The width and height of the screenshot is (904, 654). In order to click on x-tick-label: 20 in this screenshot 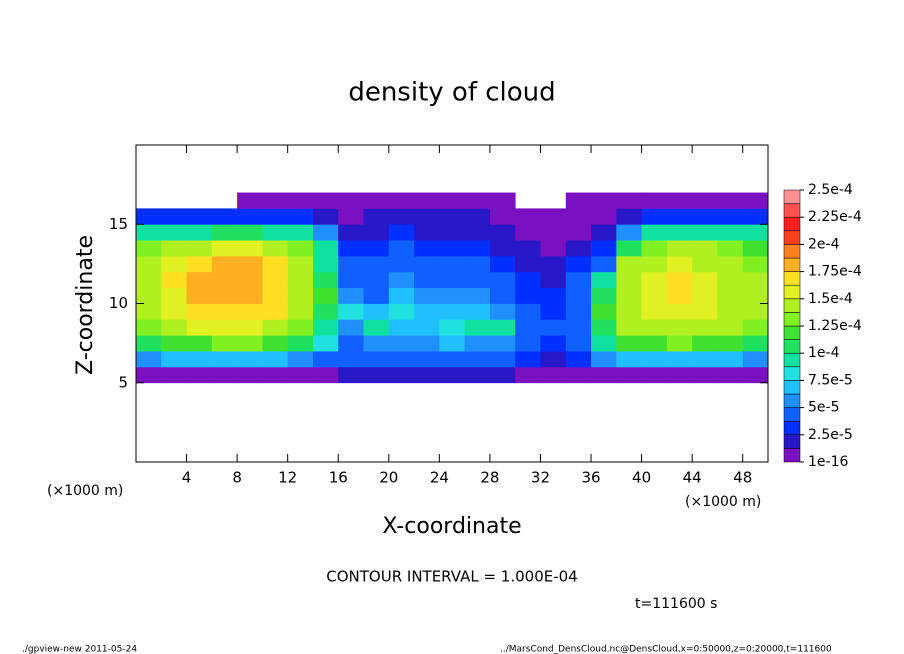, I will do `click(388, 478)`.